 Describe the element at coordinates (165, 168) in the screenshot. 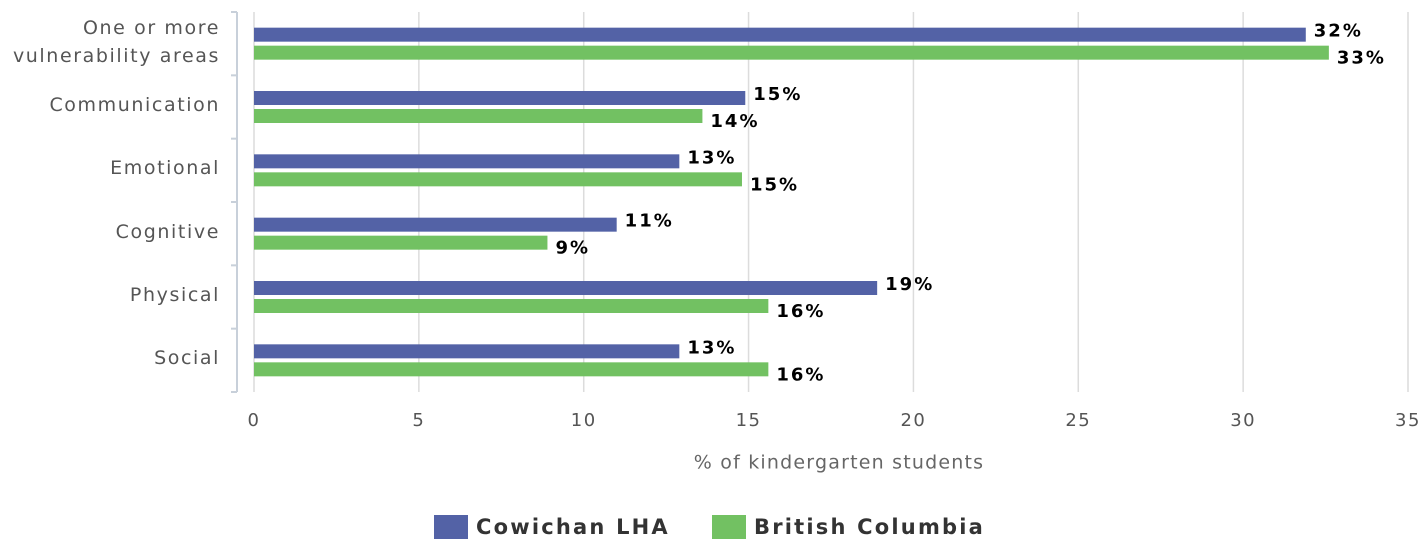

I see `y-tick-label: Emotional` at that location.